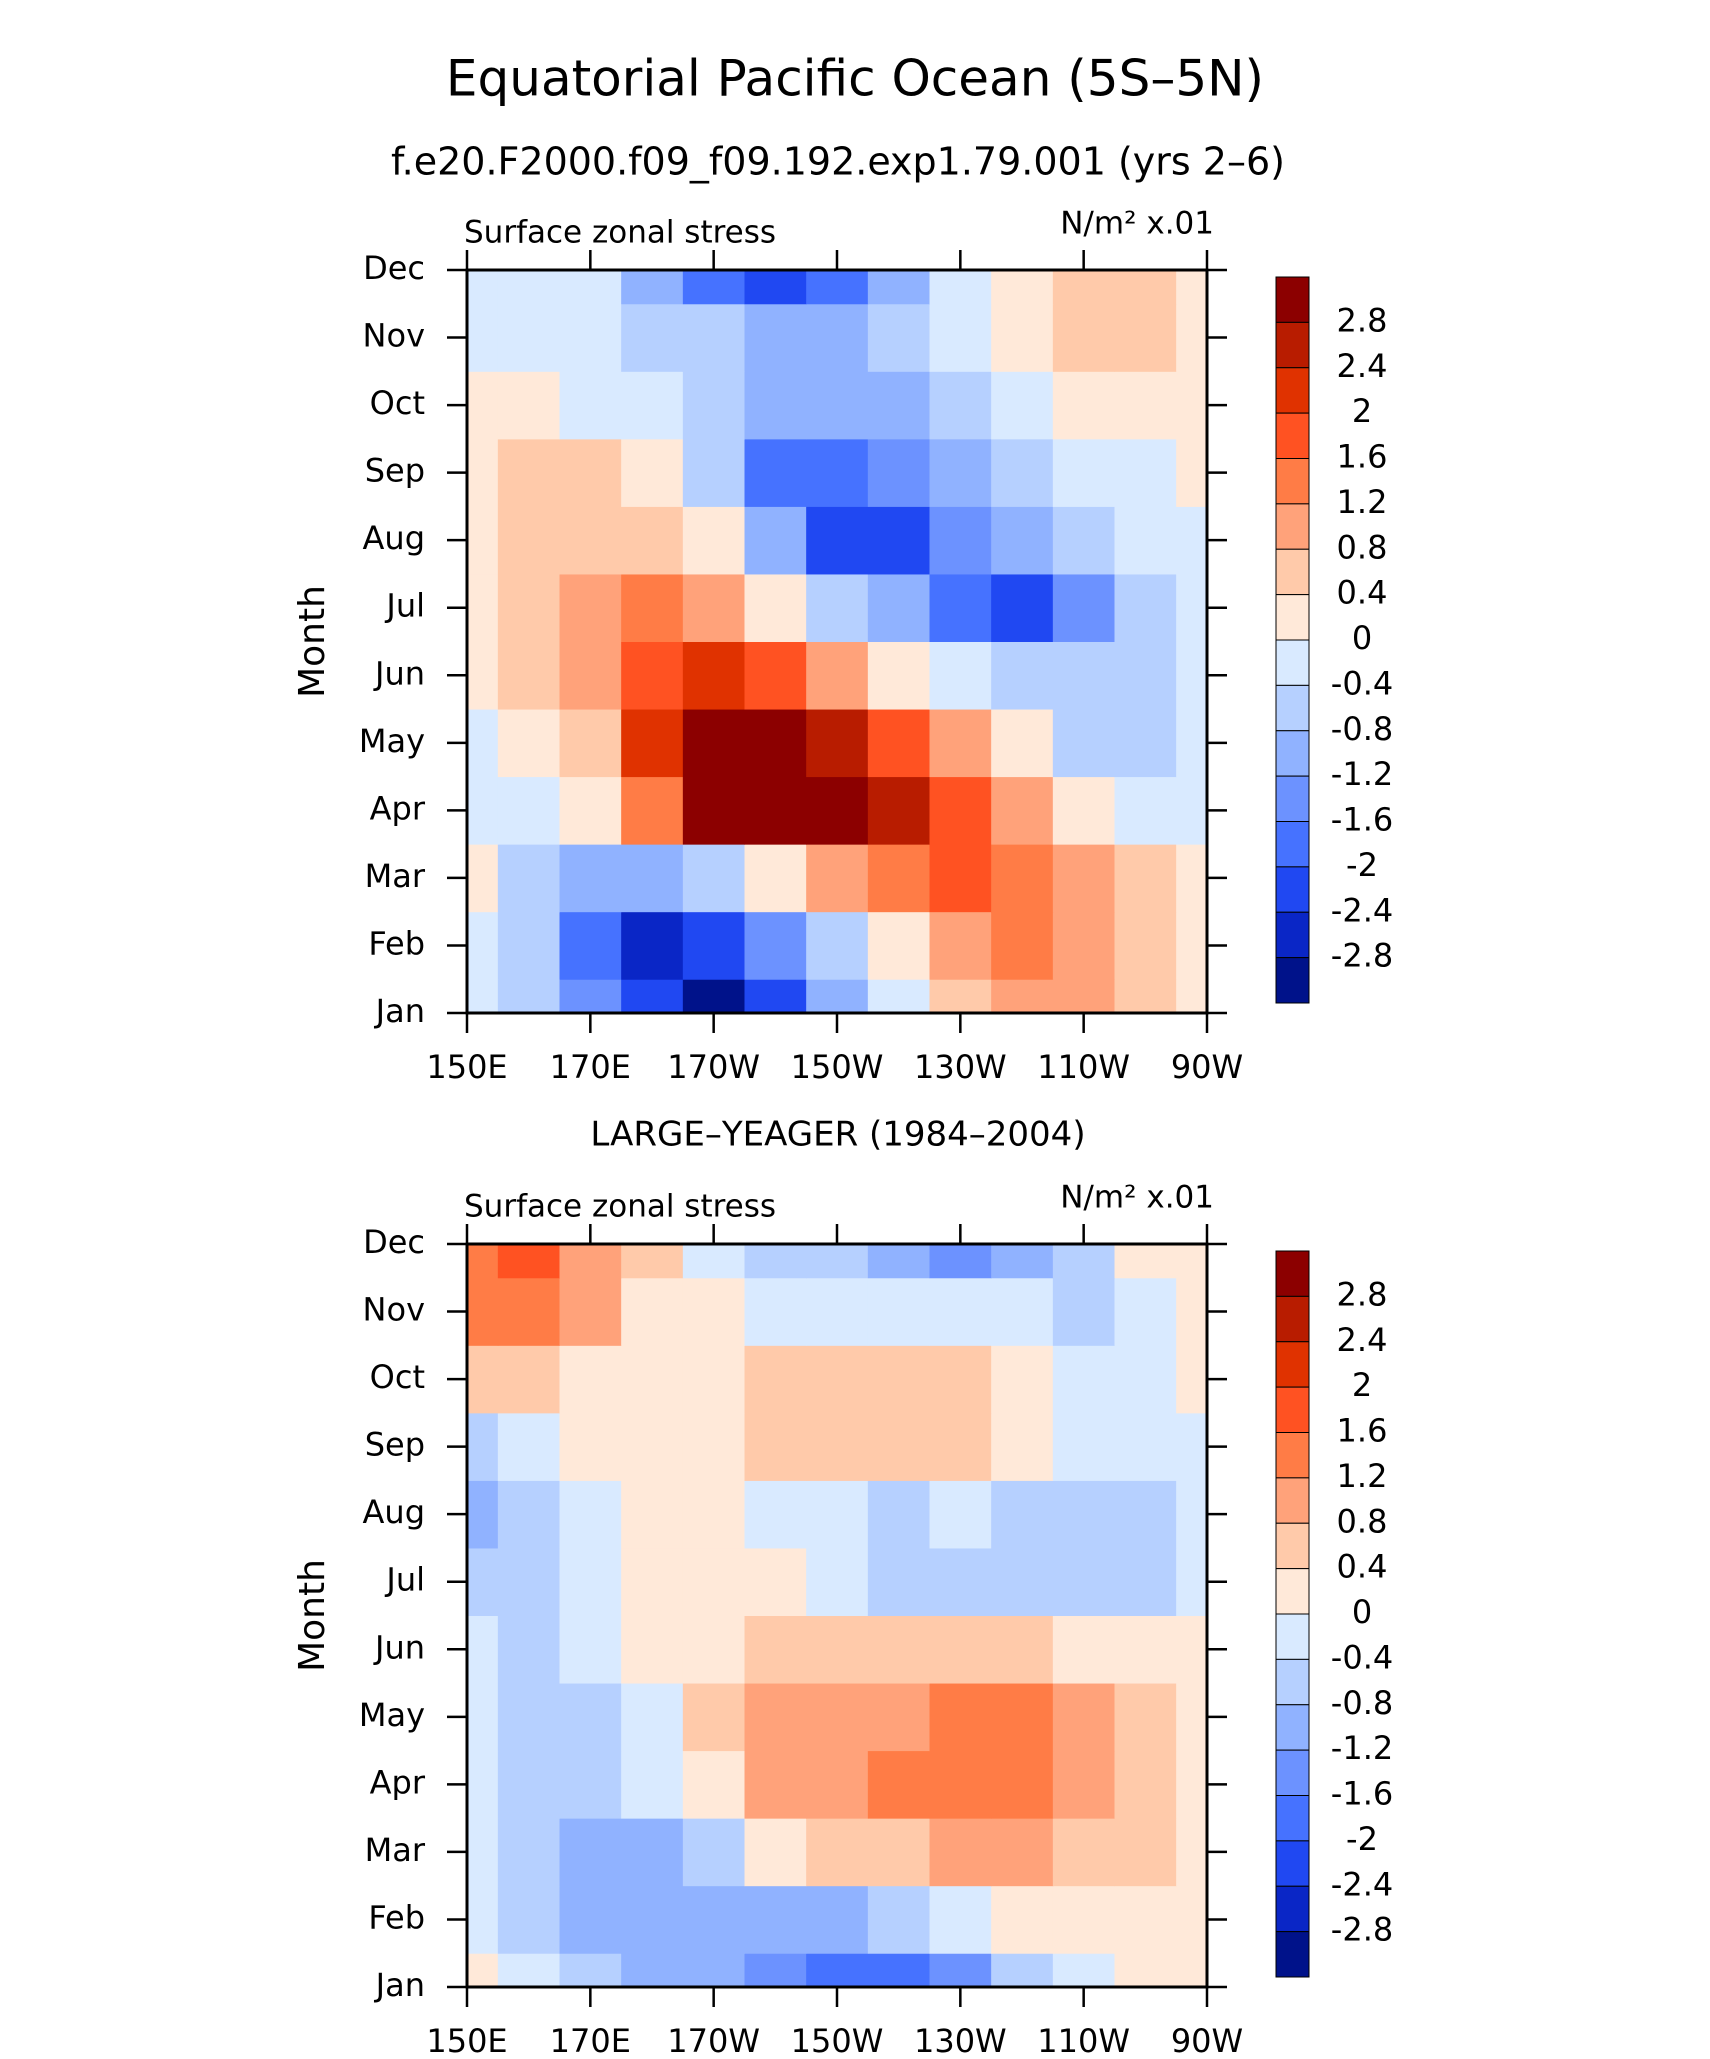  I want to click on x-tick-label: 150W, so click(837, 2040).